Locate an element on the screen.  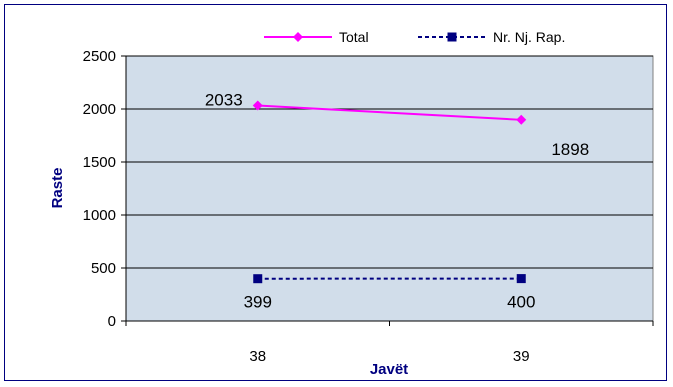
data-label: 2033 is located at coordinates (224, 100).